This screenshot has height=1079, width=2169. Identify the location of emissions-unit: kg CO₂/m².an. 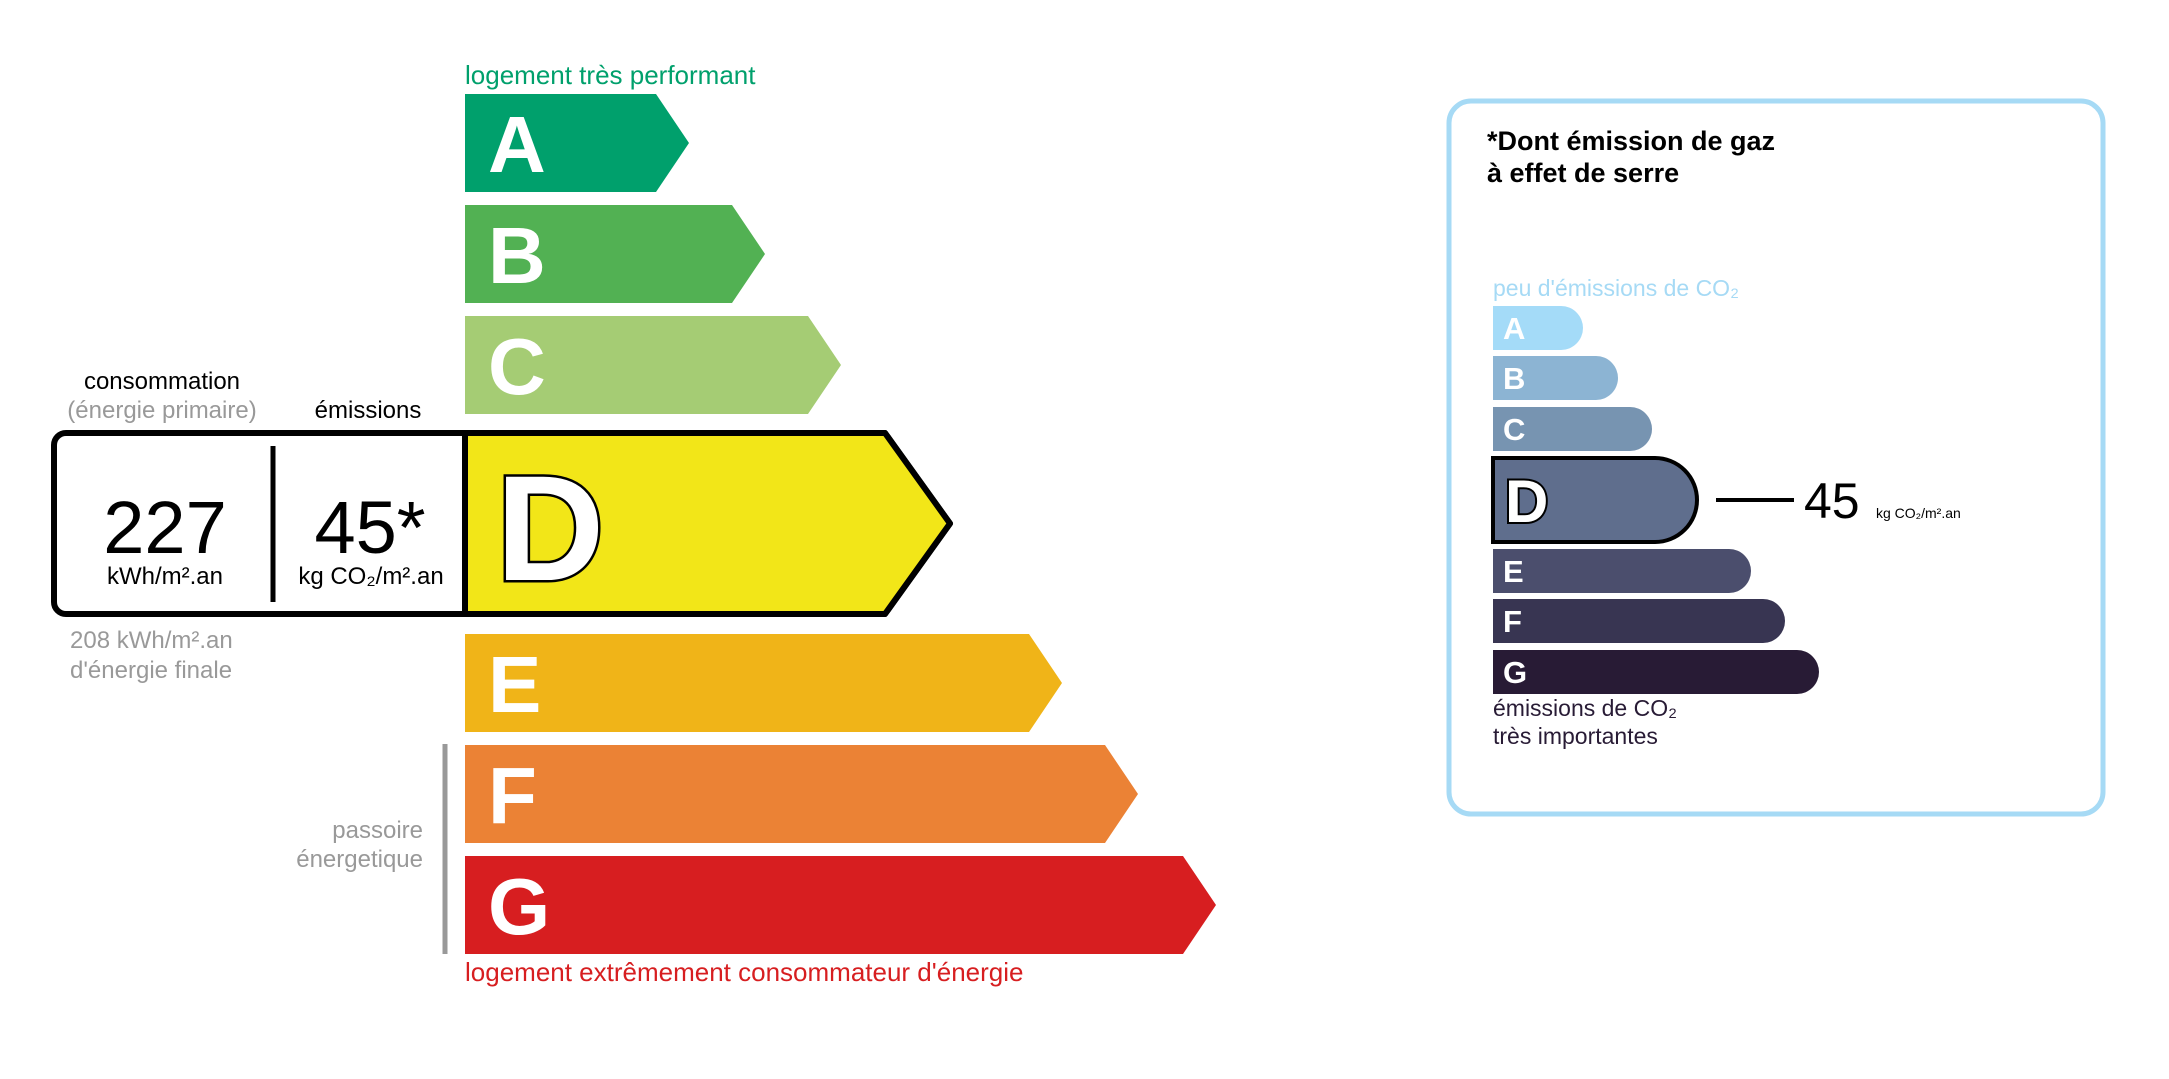
(370, 576).